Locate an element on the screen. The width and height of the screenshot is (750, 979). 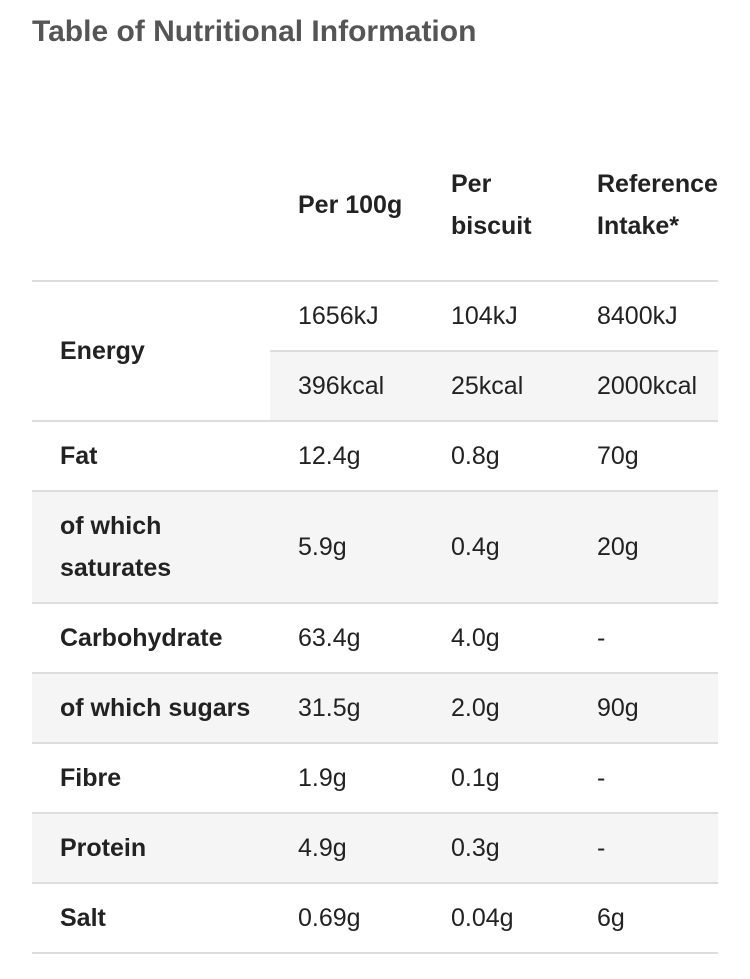
value-cell: 1656kJ is located at coordinates (338, 316).